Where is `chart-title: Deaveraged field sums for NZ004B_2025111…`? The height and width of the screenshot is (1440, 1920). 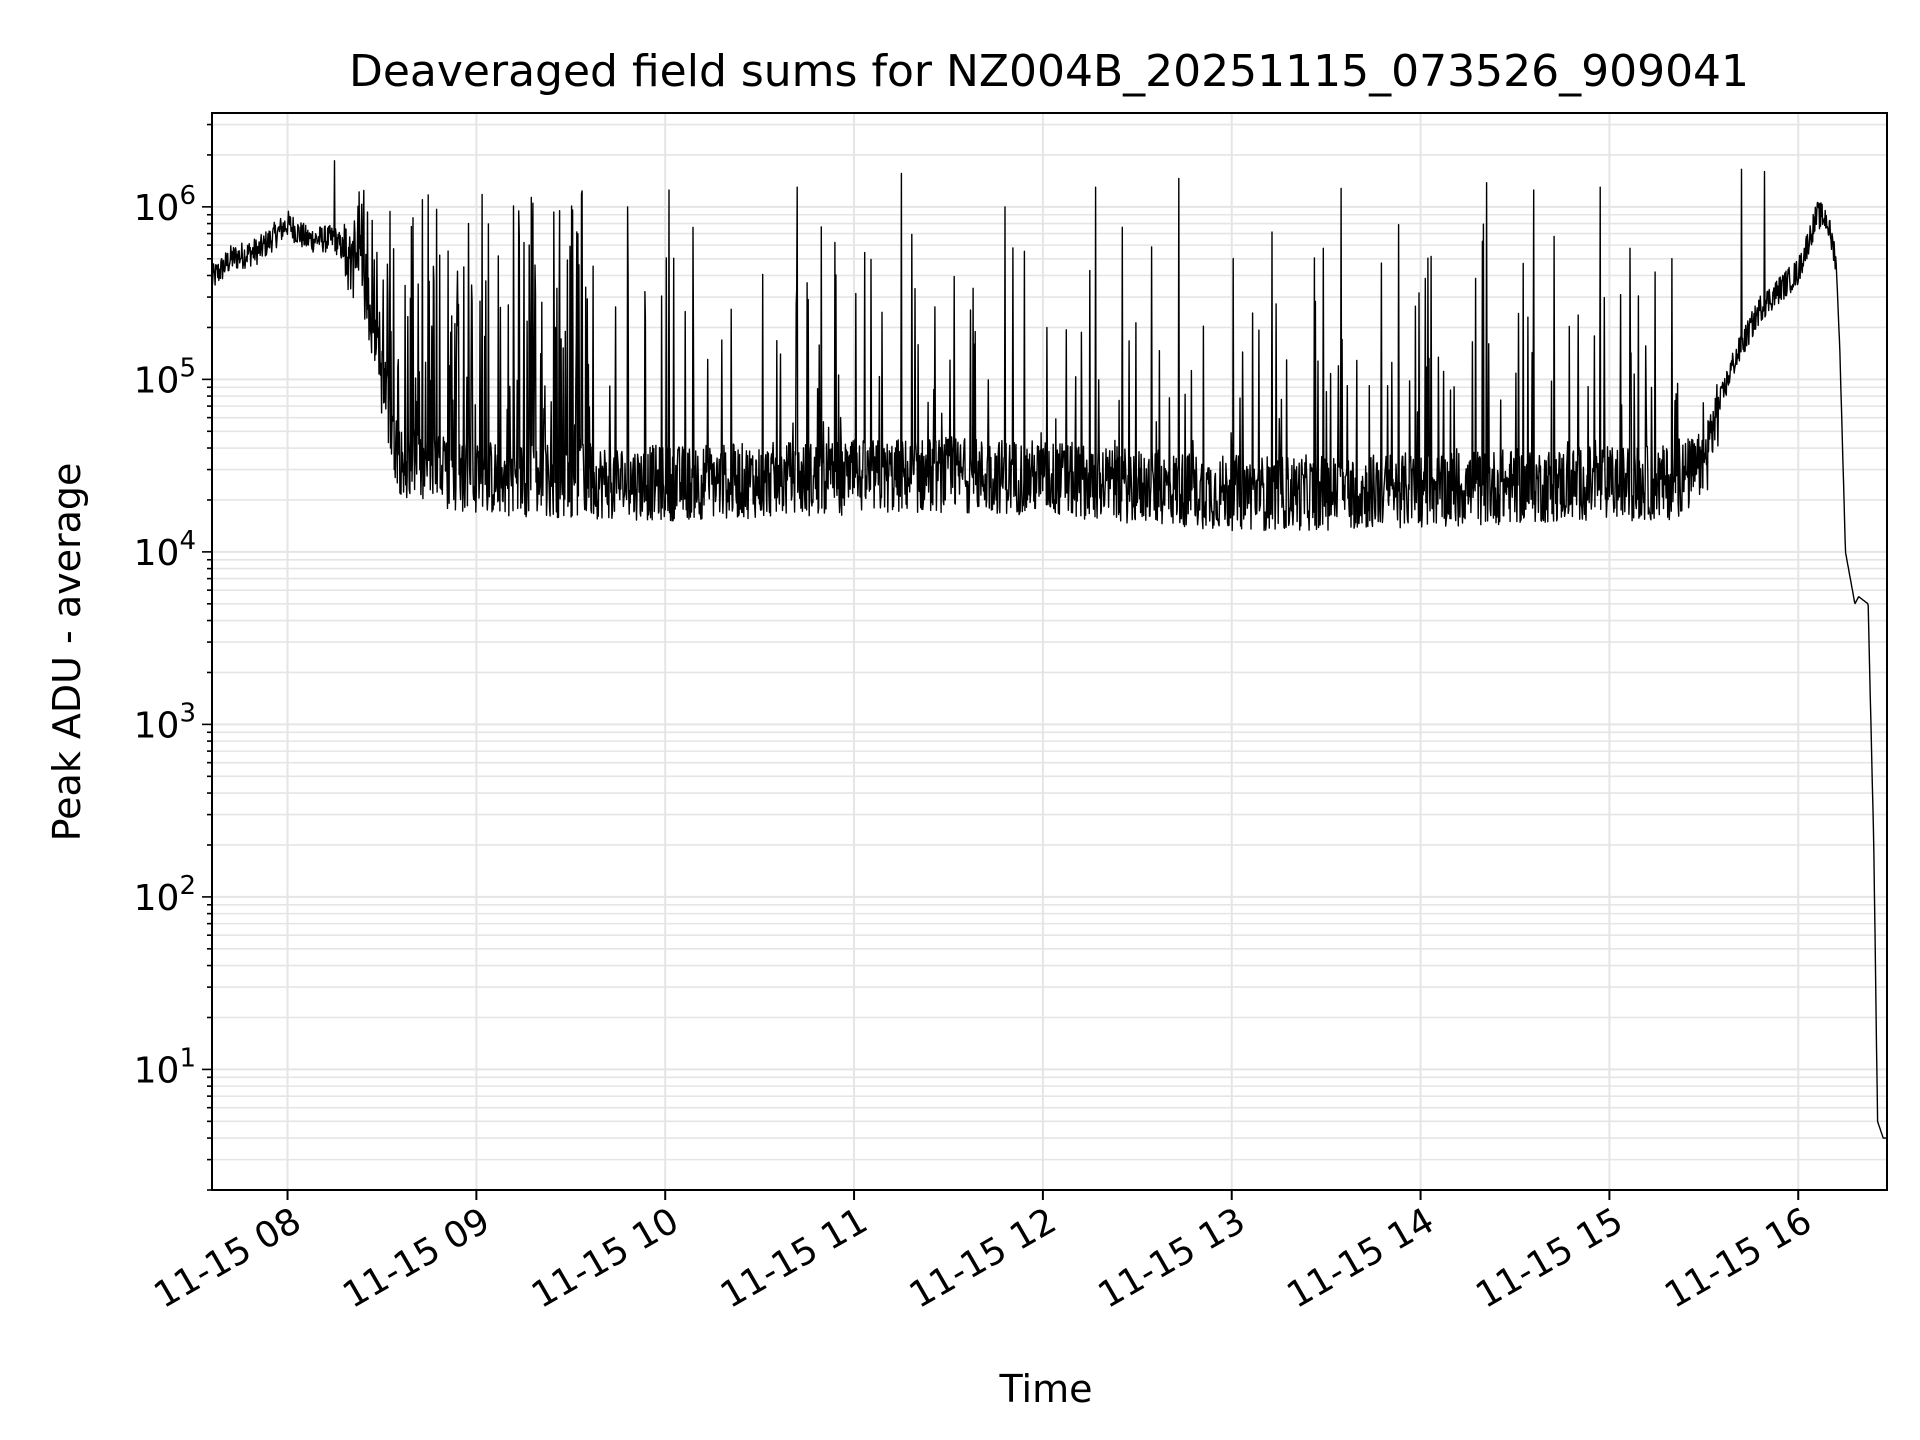 chart-title: Deaveraged field sums for NZ004B_2025111… is located at coordinates (1049, 71).